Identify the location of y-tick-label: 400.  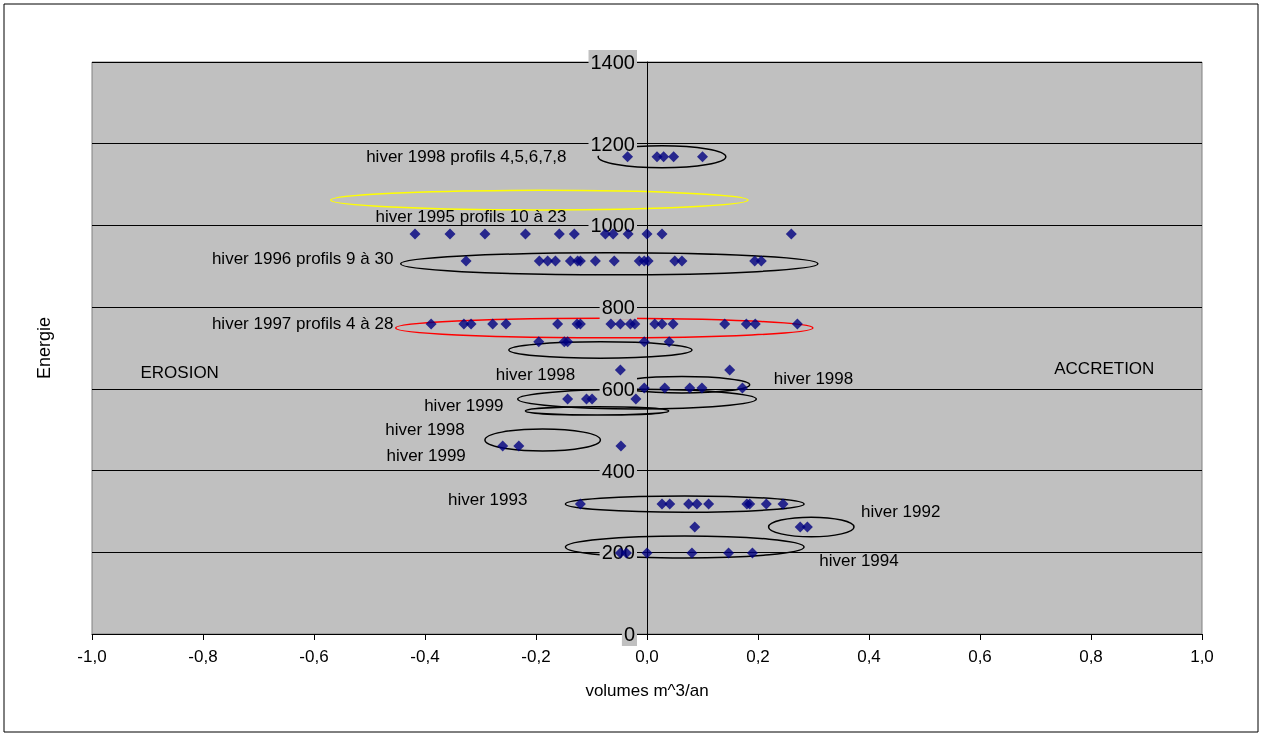
(618, 470).